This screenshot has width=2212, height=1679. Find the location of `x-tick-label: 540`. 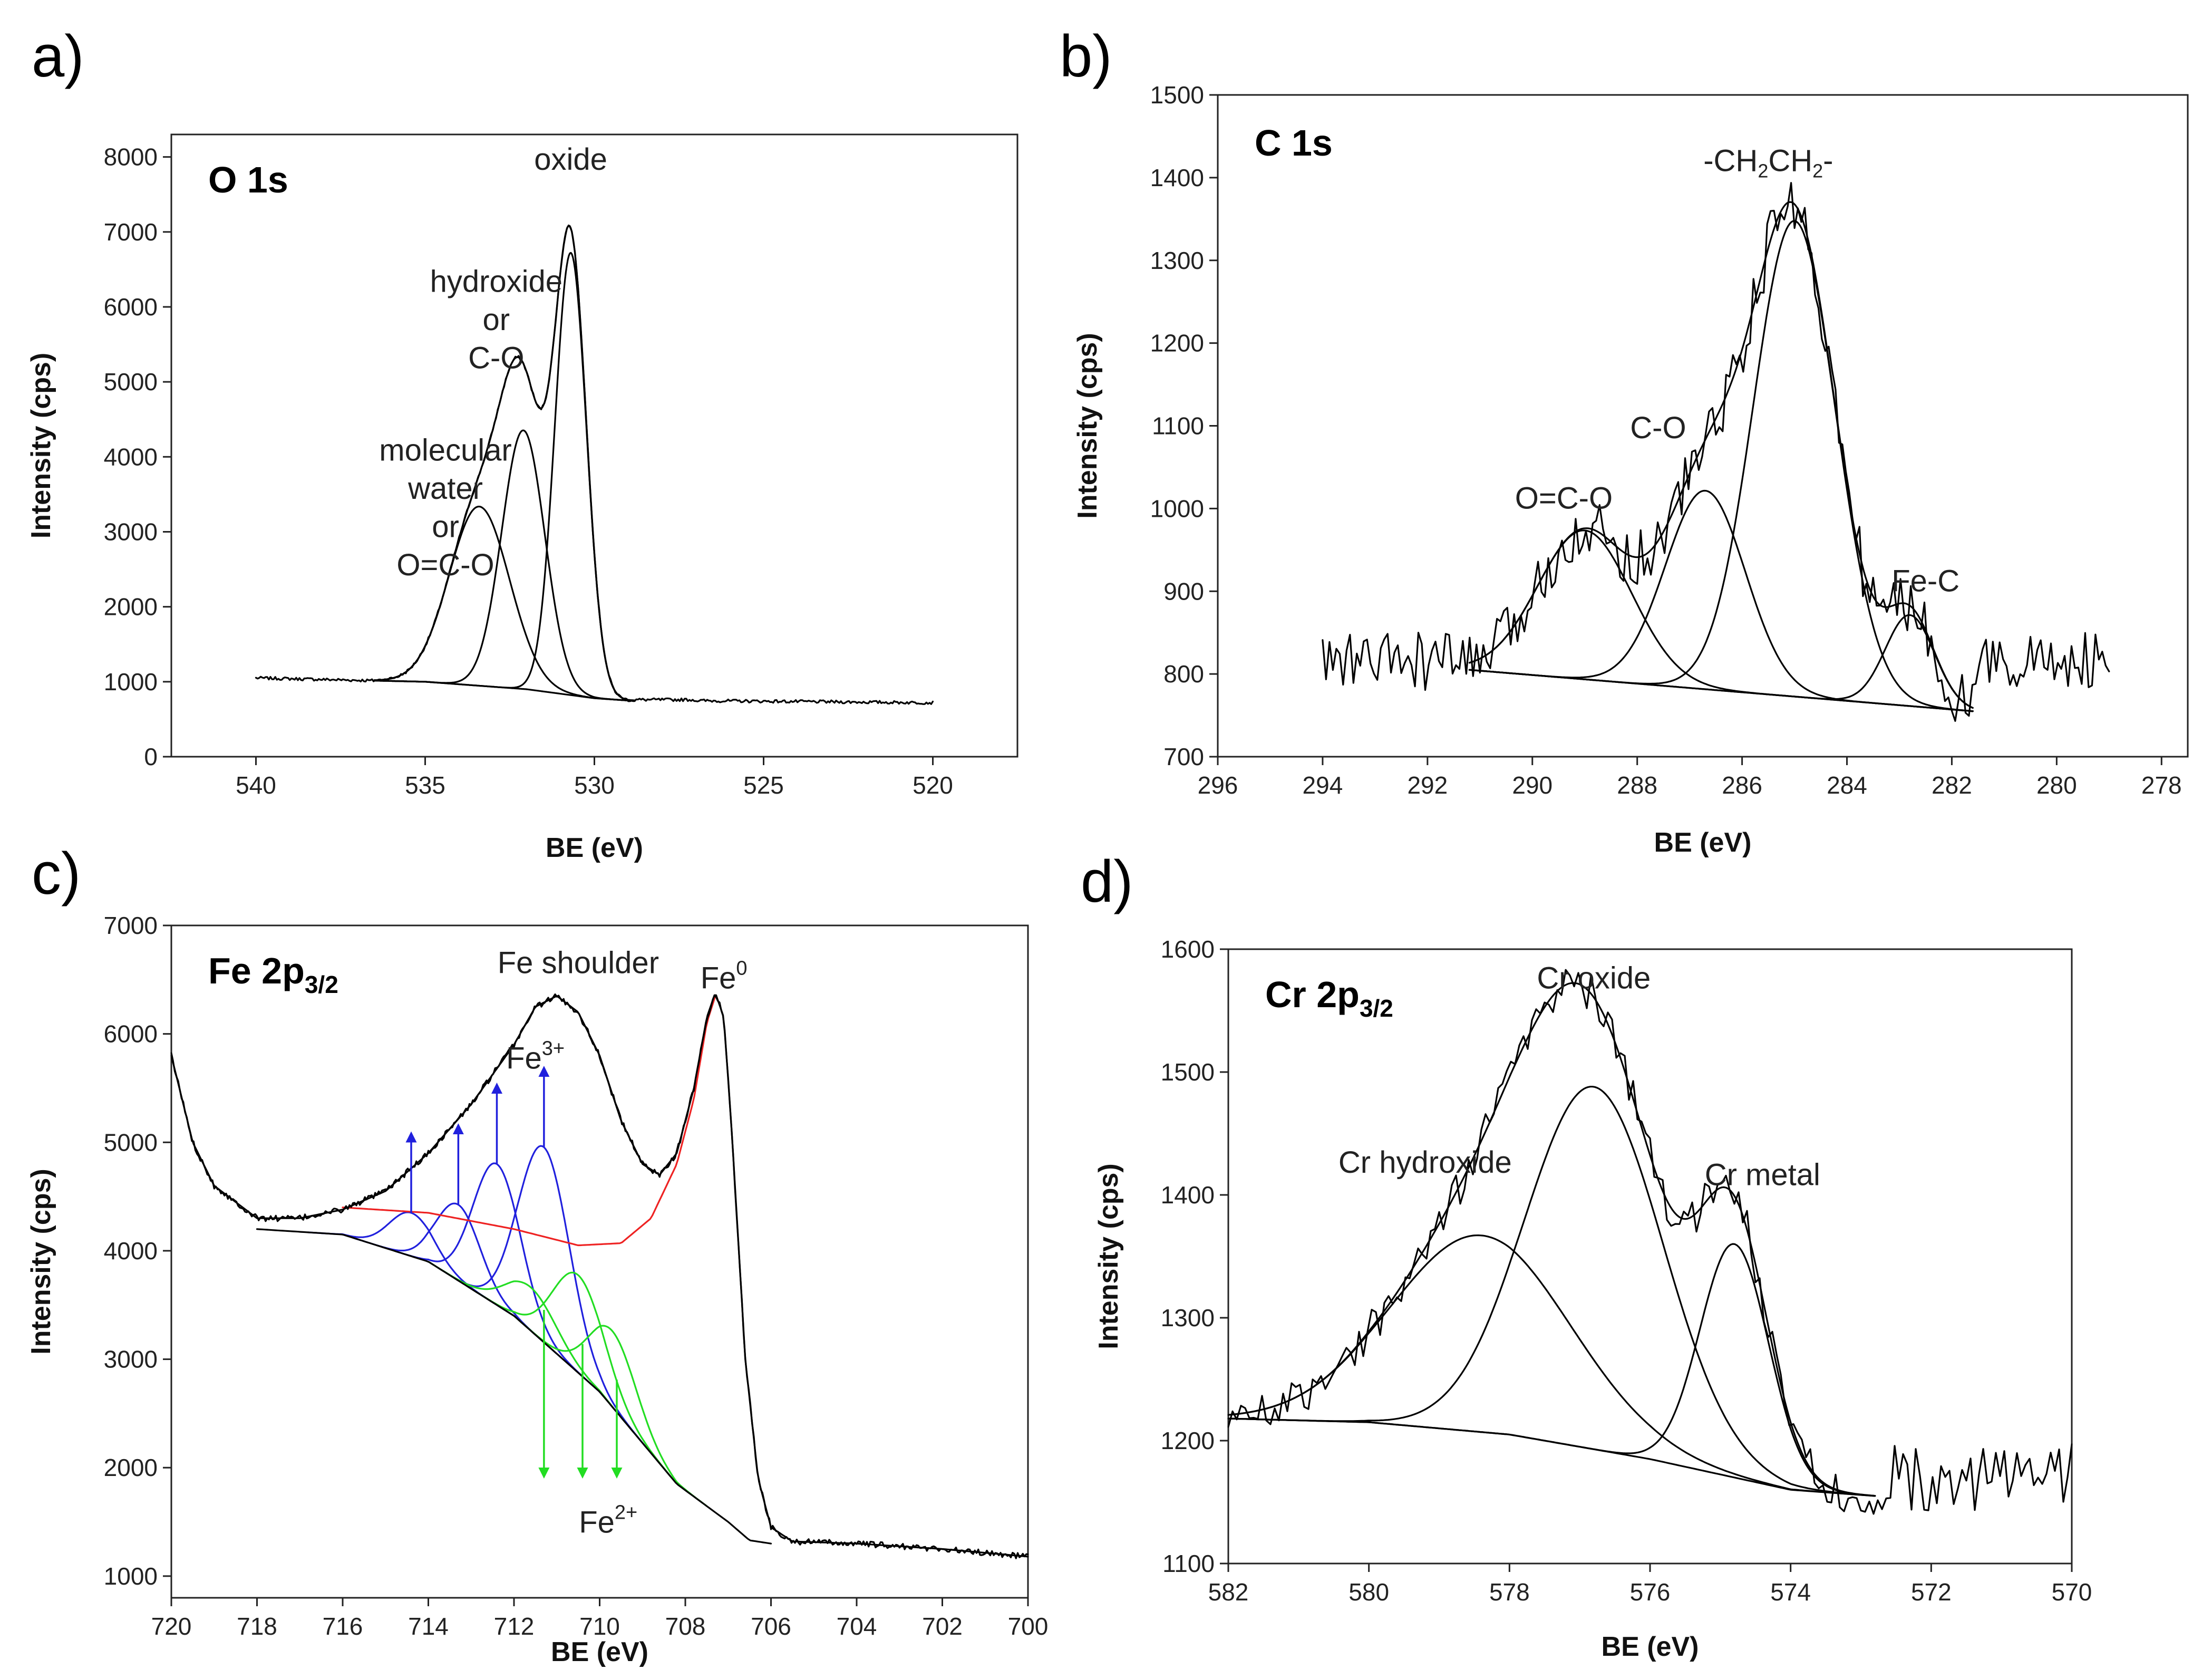

x-tick-label: 540 is located at coordinates (256, 785).